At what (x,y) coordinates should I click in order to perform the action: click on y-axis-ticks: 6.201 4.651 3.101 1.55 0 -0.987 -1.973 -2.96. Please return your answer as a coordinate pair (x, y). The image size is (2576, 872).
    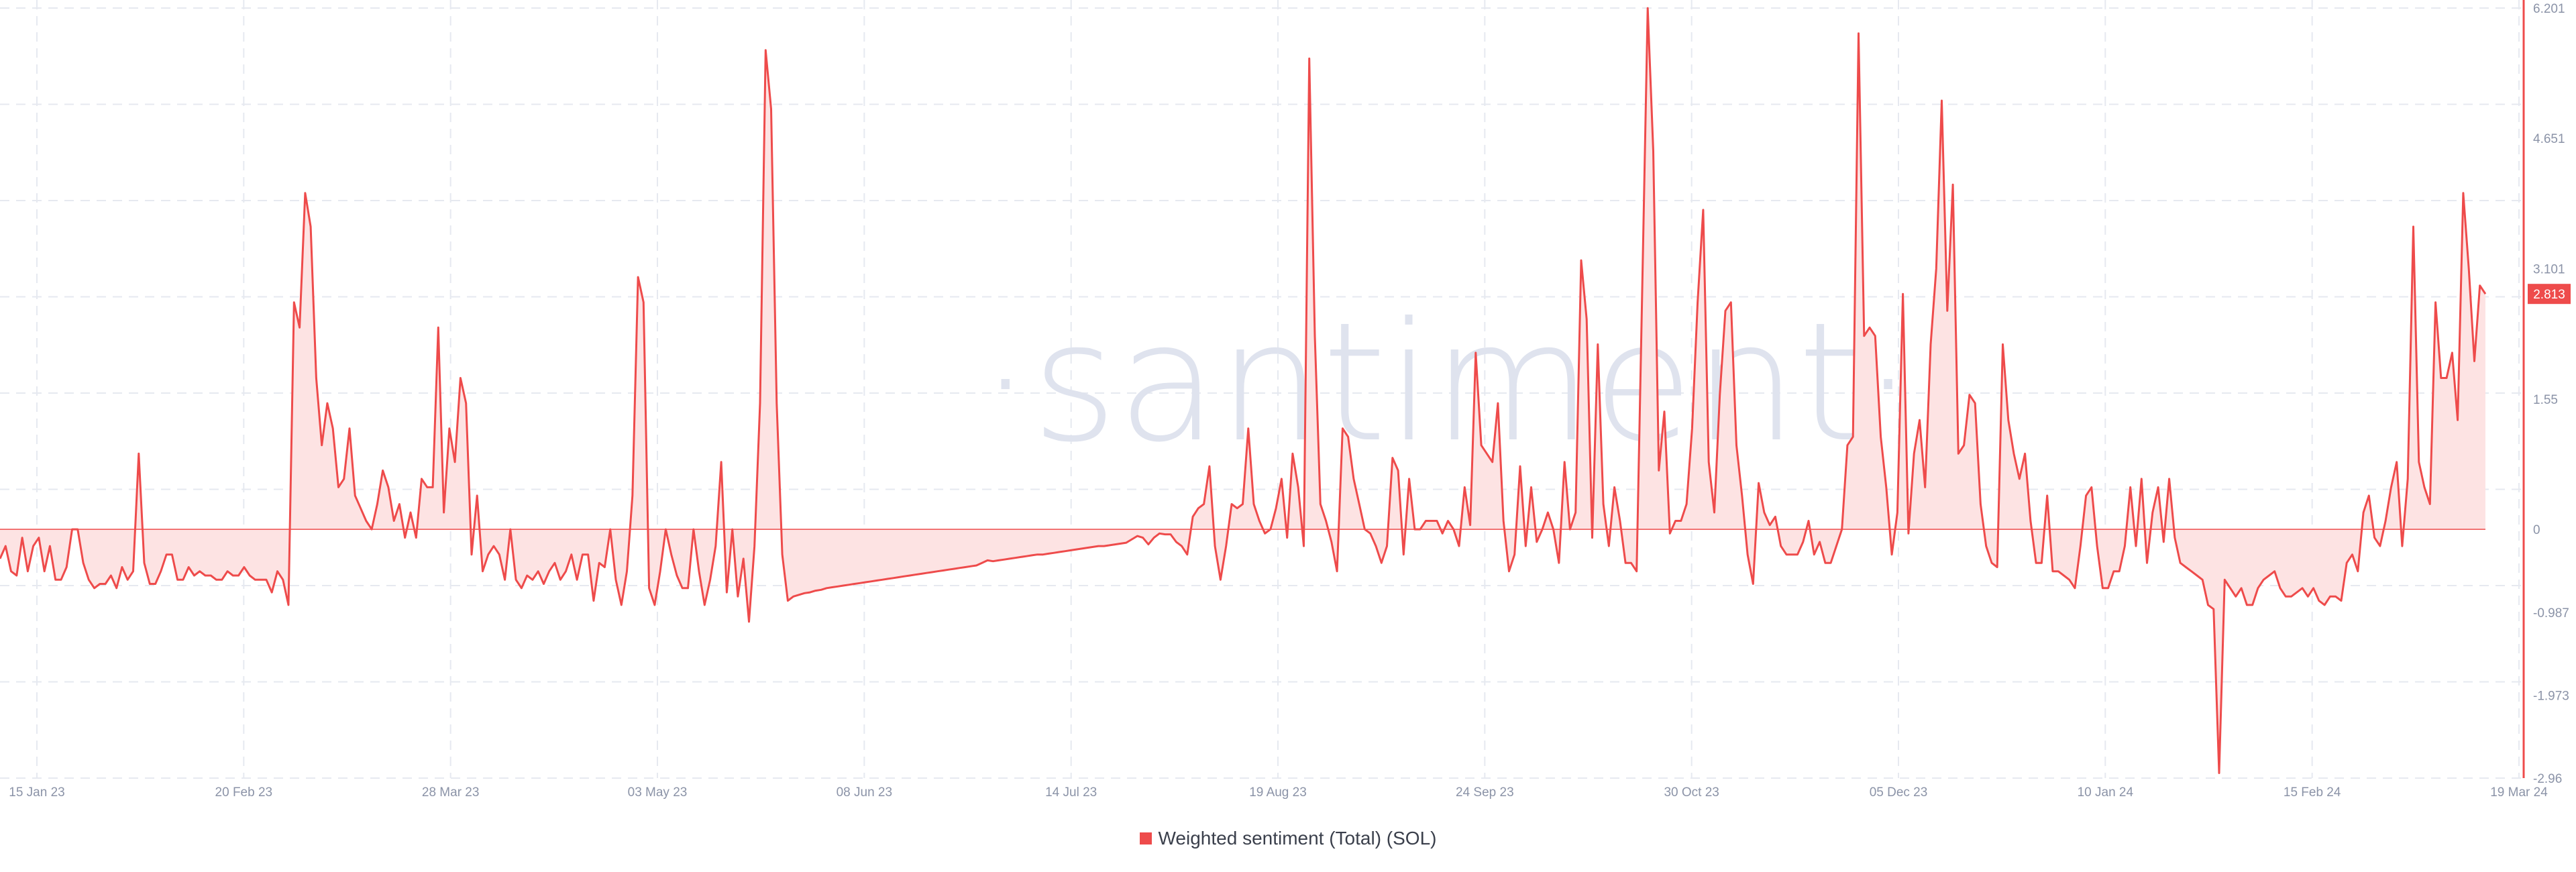
    Looking at the image, I should click on (2551, 394).